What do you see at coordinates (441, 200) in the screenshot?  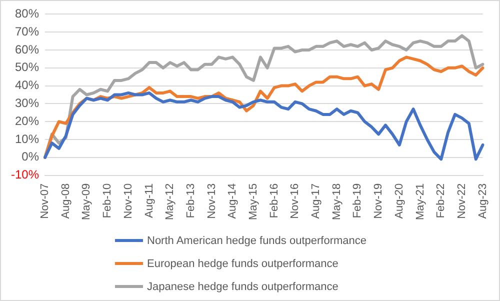 I see `x-tick-label: Feb-22` at bounding box center [441, 200].